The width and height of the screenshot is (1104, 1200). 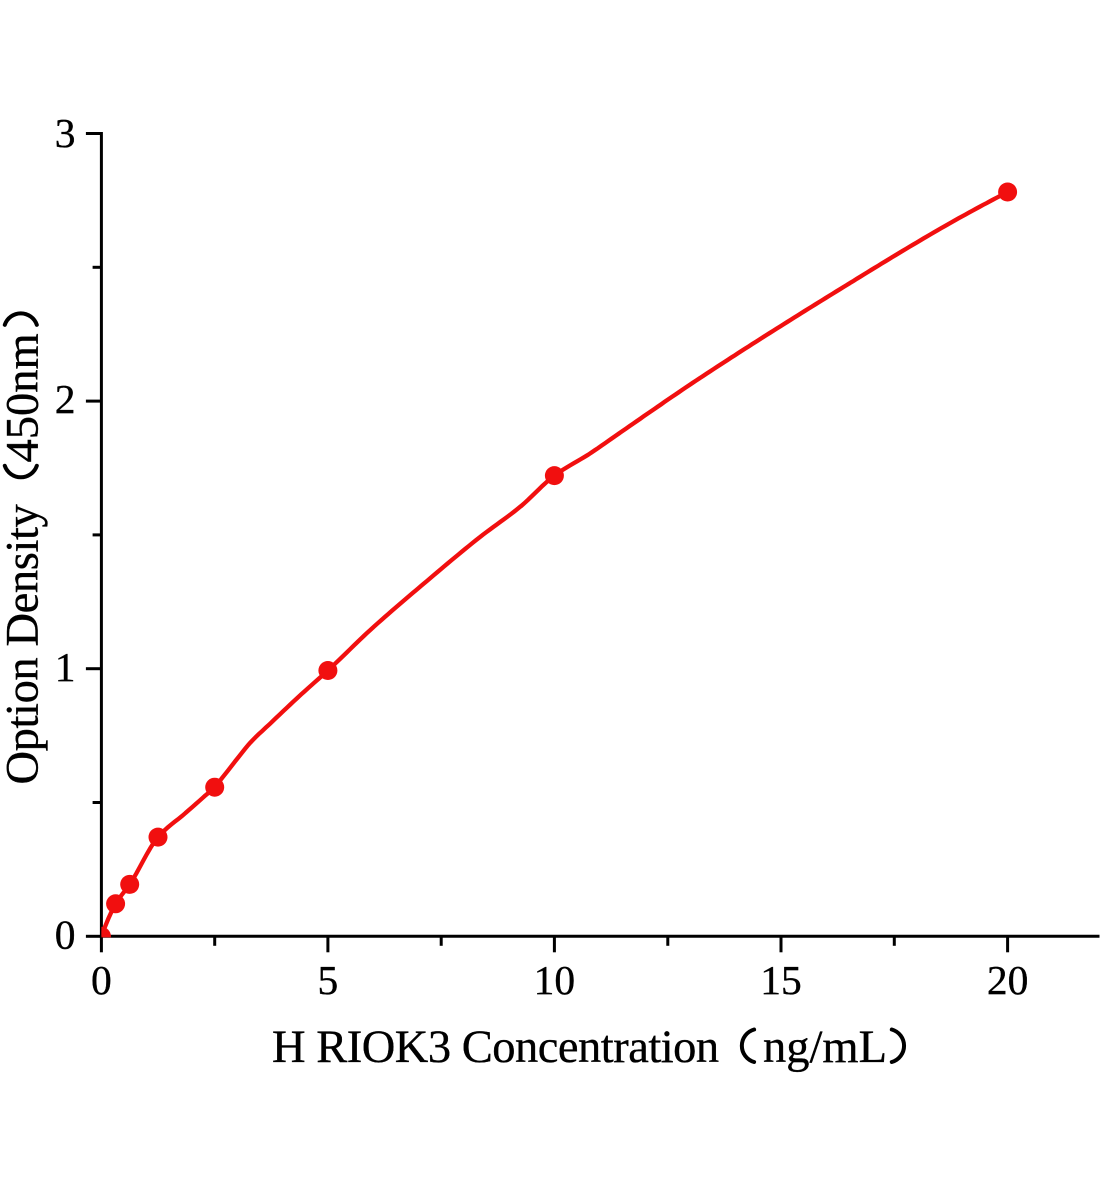 I want to click on svg-text: 3, so click(x=65, y=133).